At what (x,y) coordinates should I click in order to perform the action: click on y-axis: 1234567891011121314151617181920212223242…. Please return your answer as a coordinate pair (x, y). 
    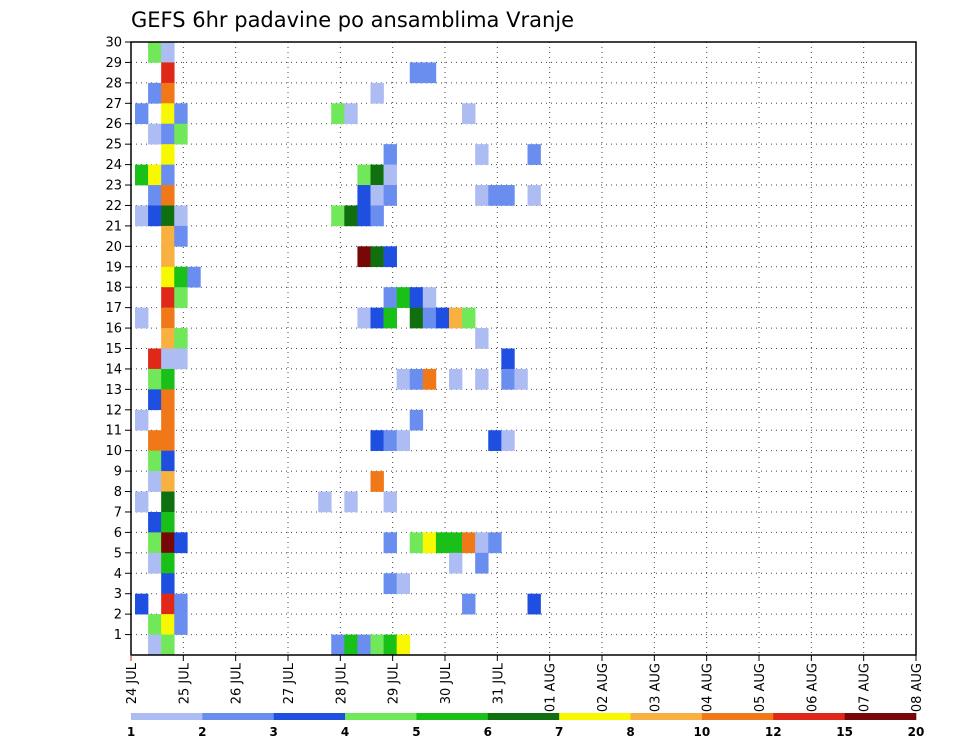
    Looking at the image, I should click on (118, 339).